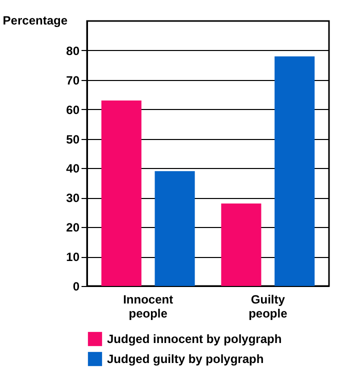  What do you see at coordinates (73, 51) in the screenshot?
I see `y-tick-label: 80` at bounding box center [73, 51].